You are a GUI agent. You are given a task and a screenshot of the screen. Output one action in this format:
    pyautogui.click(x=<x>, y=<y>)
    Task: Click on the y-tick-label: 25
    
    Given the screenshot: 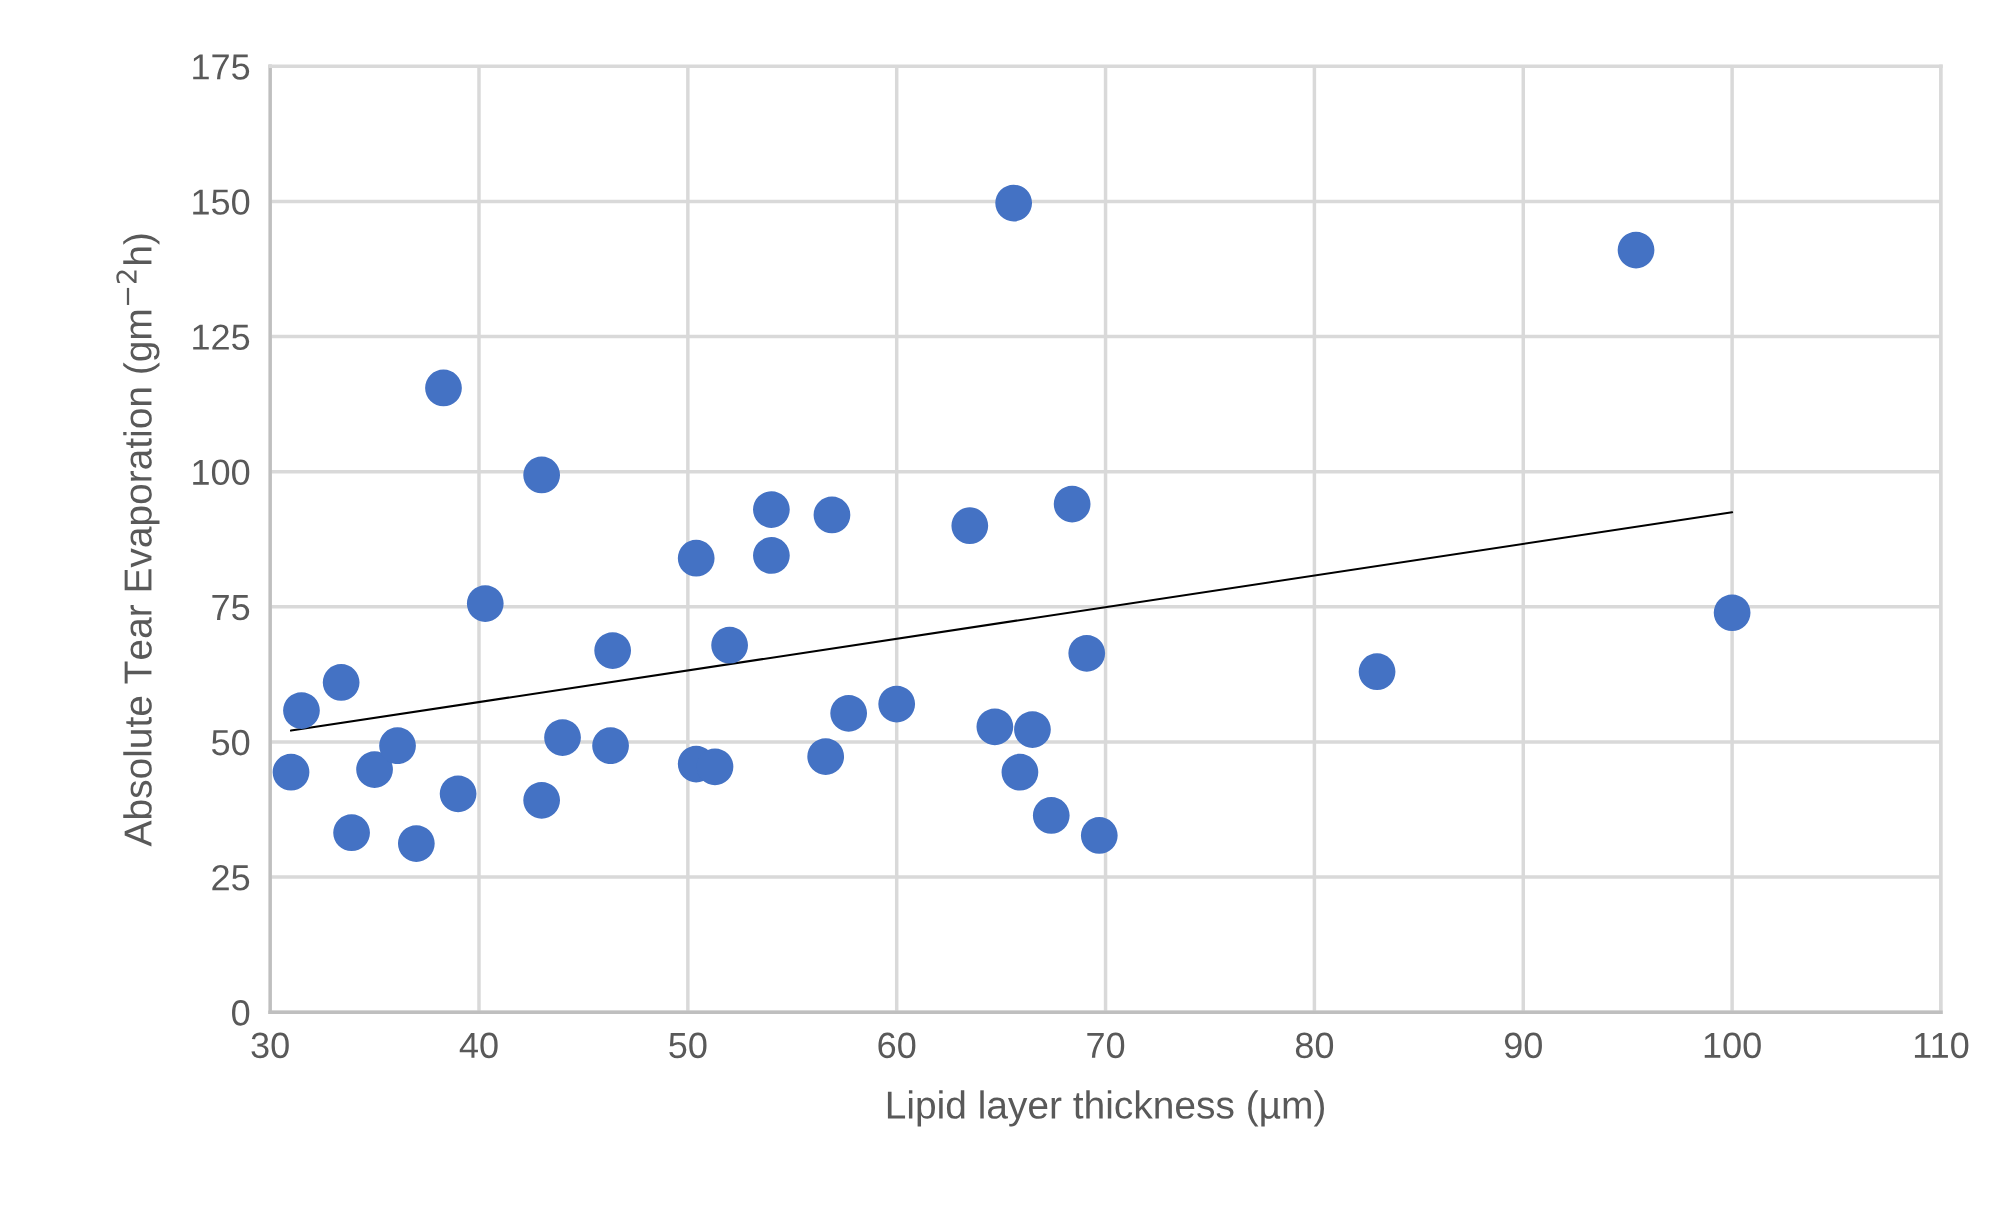 What is the action you would take?
    pyautogui.click(x=231, y=877)
    